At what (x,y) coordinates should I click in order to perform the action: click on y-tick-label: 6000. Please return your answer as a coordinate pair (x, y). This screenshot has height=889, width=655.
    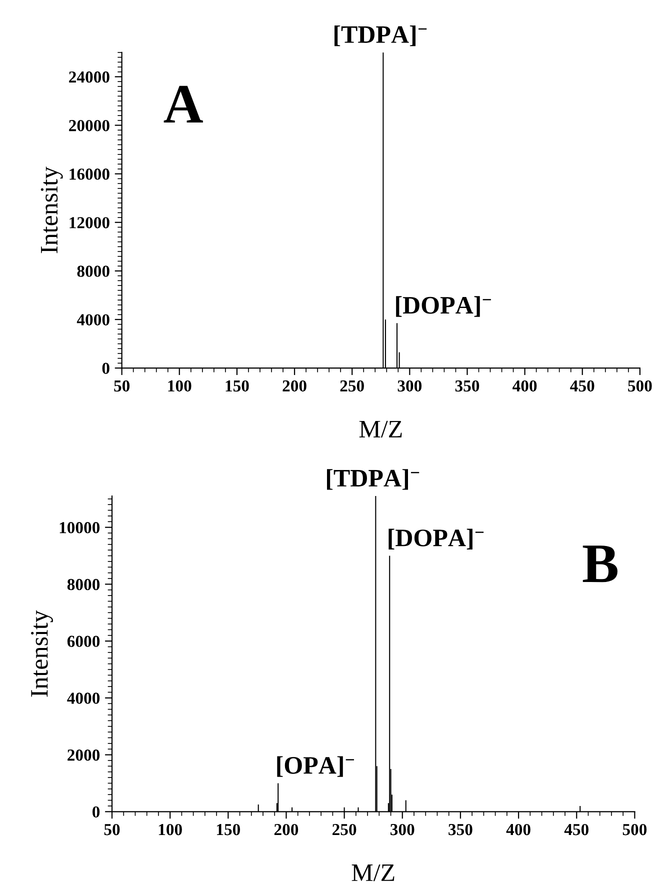
    Looking at the image, I should click on (83, 642).